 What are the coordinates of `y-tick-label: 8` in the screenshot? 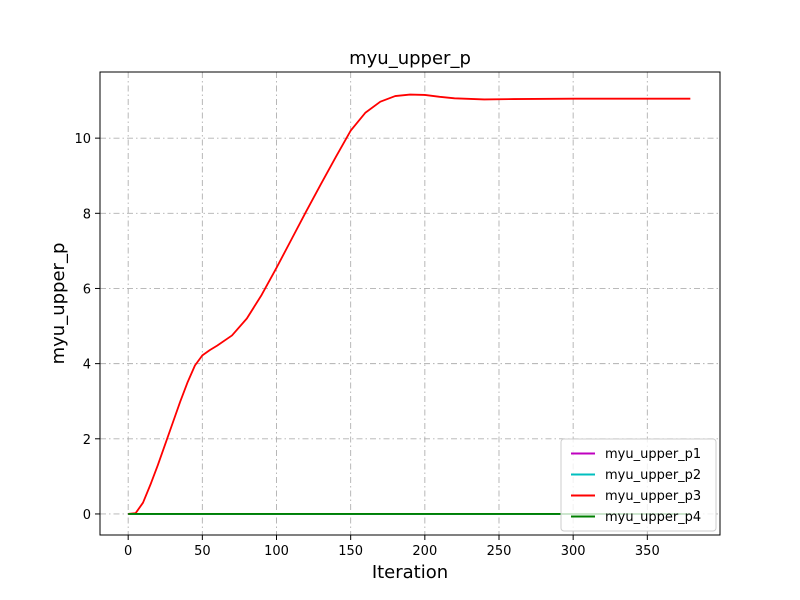 It's located at (87, 214).